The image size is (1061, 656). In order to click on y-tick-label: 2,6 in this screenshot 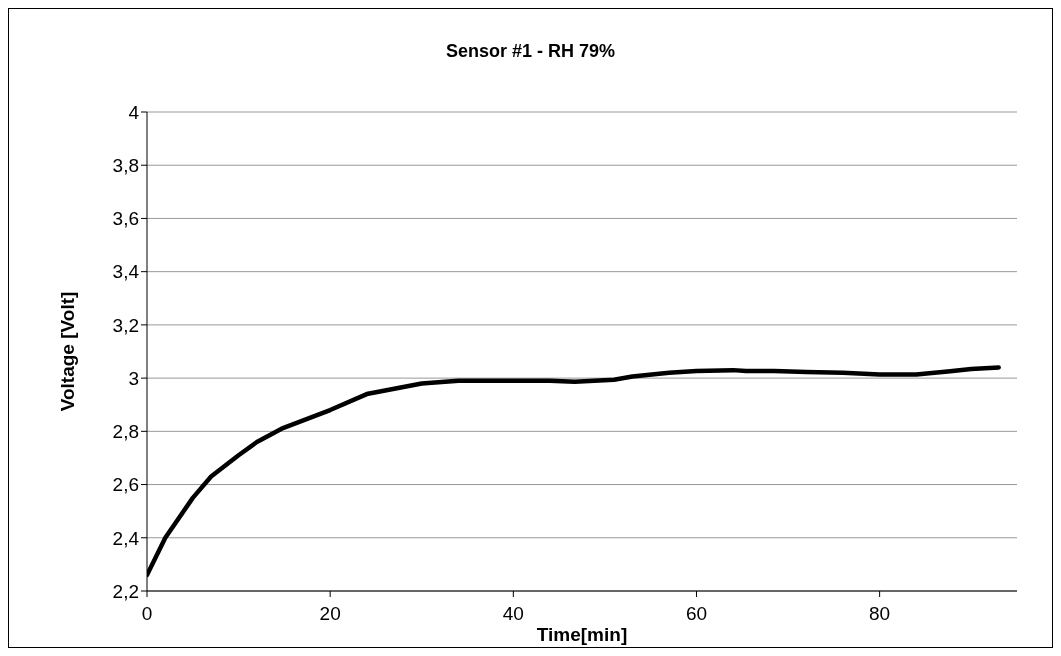, I will do `click(125, 485)`.